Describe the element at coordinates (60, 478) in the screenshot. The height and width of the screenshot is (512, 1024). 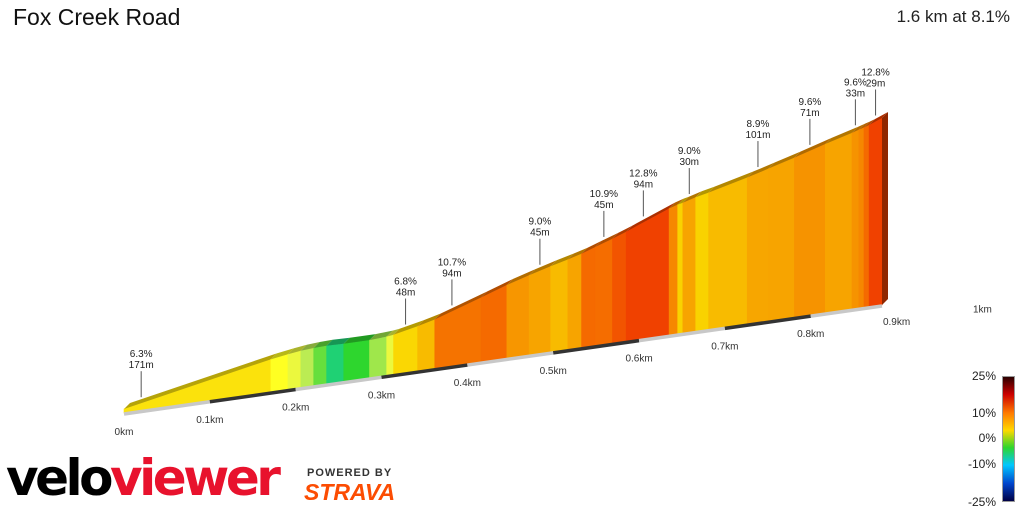
I see `logo-part-velo: velo` at that location.